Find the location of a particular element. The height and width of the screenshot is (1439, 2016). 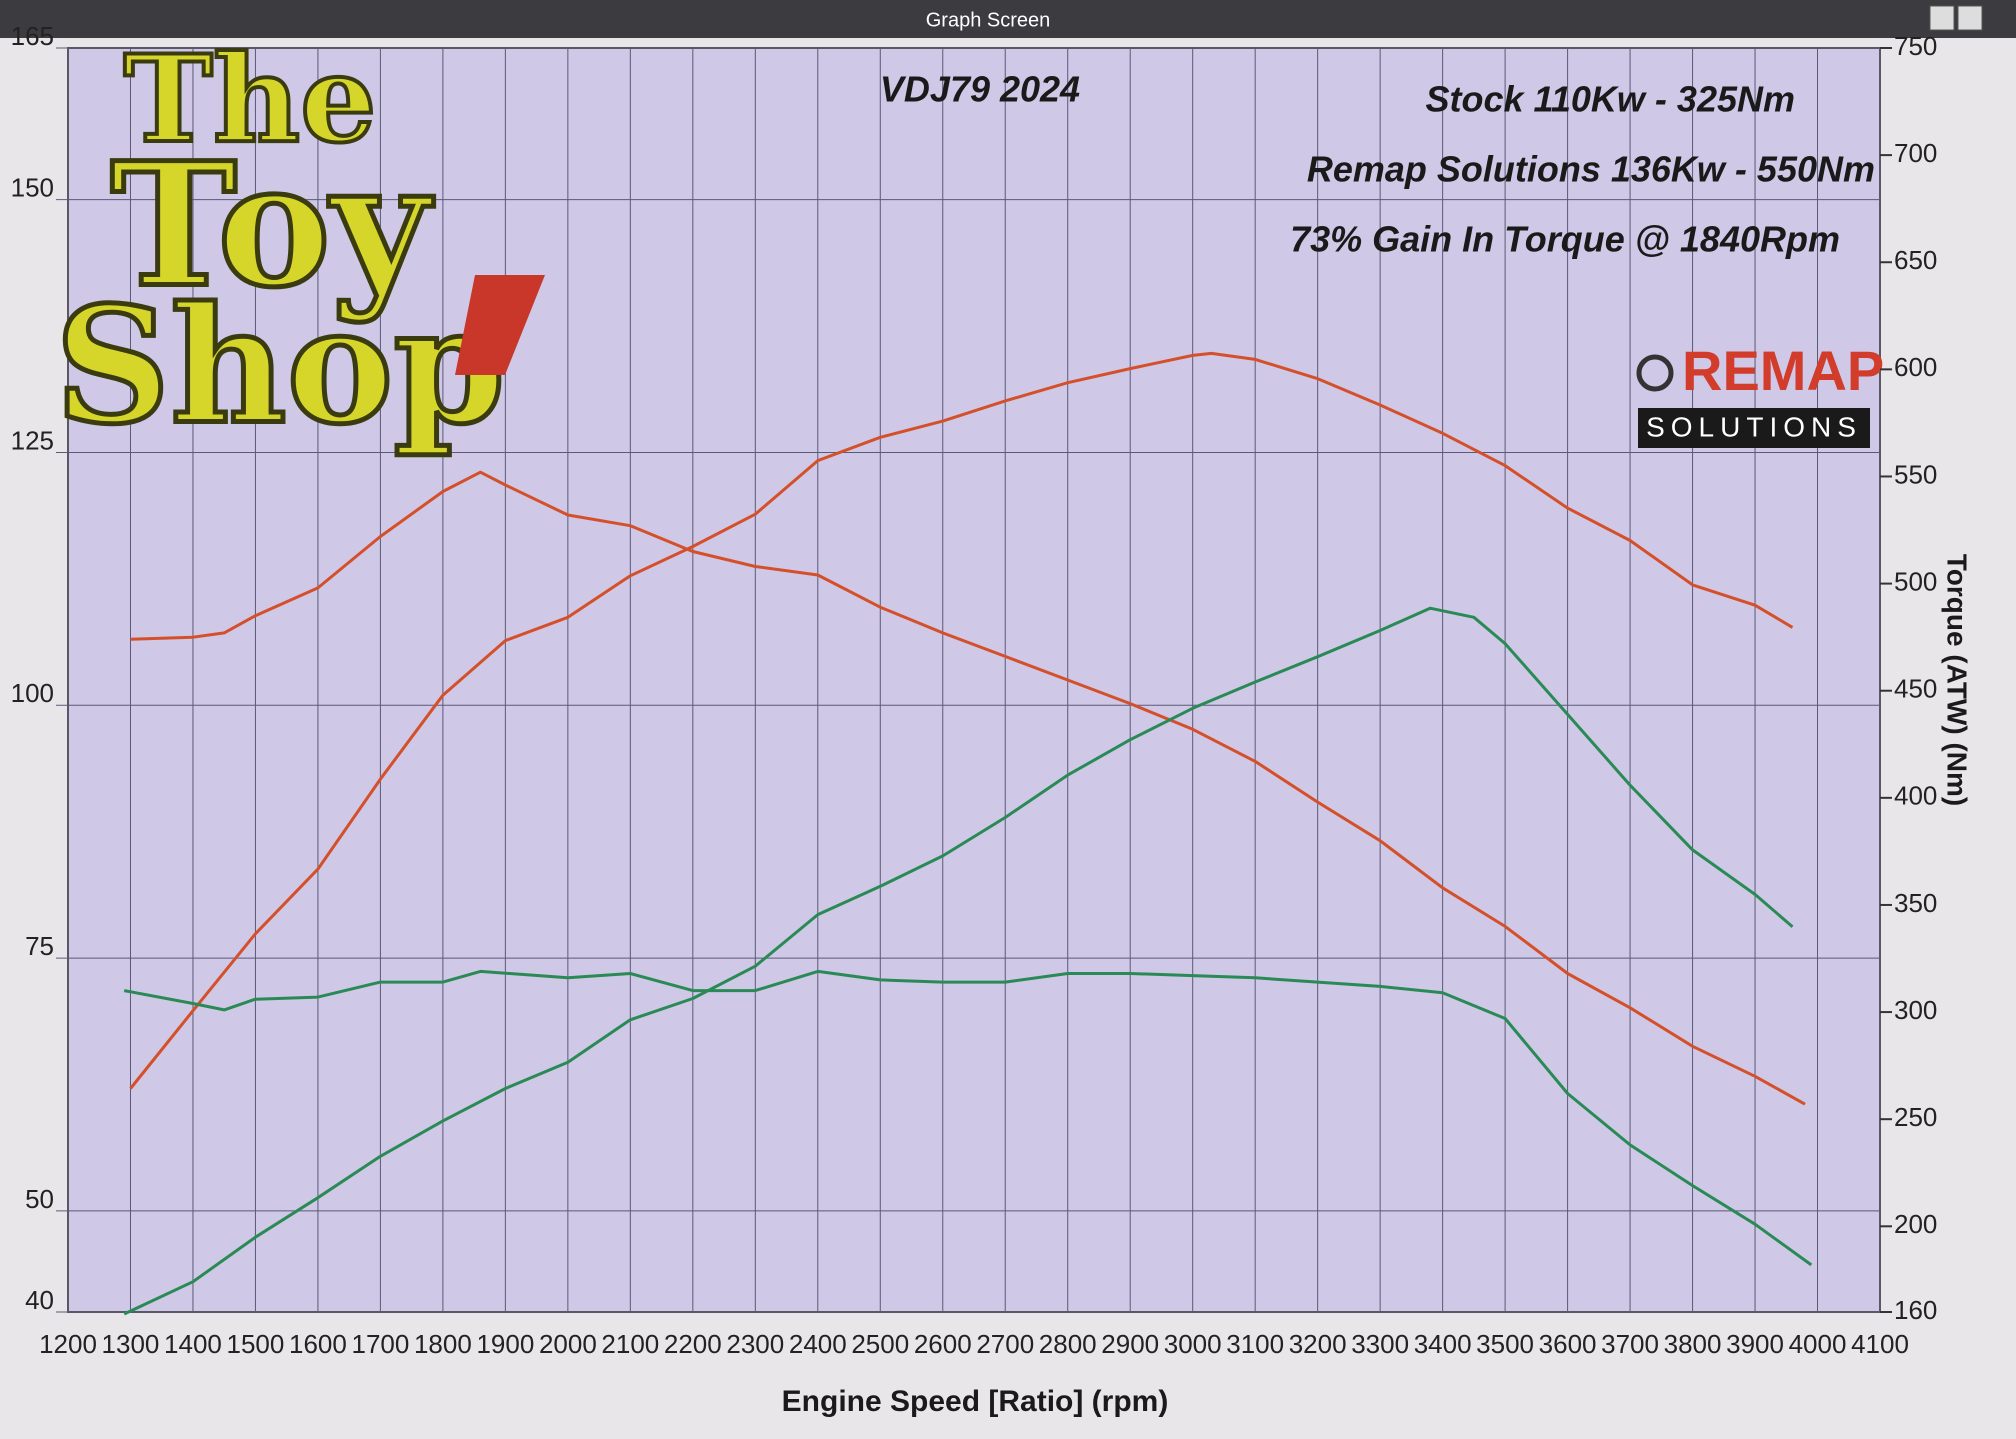

x-tick-label: 2000 is located at coordinates (568, 1344).